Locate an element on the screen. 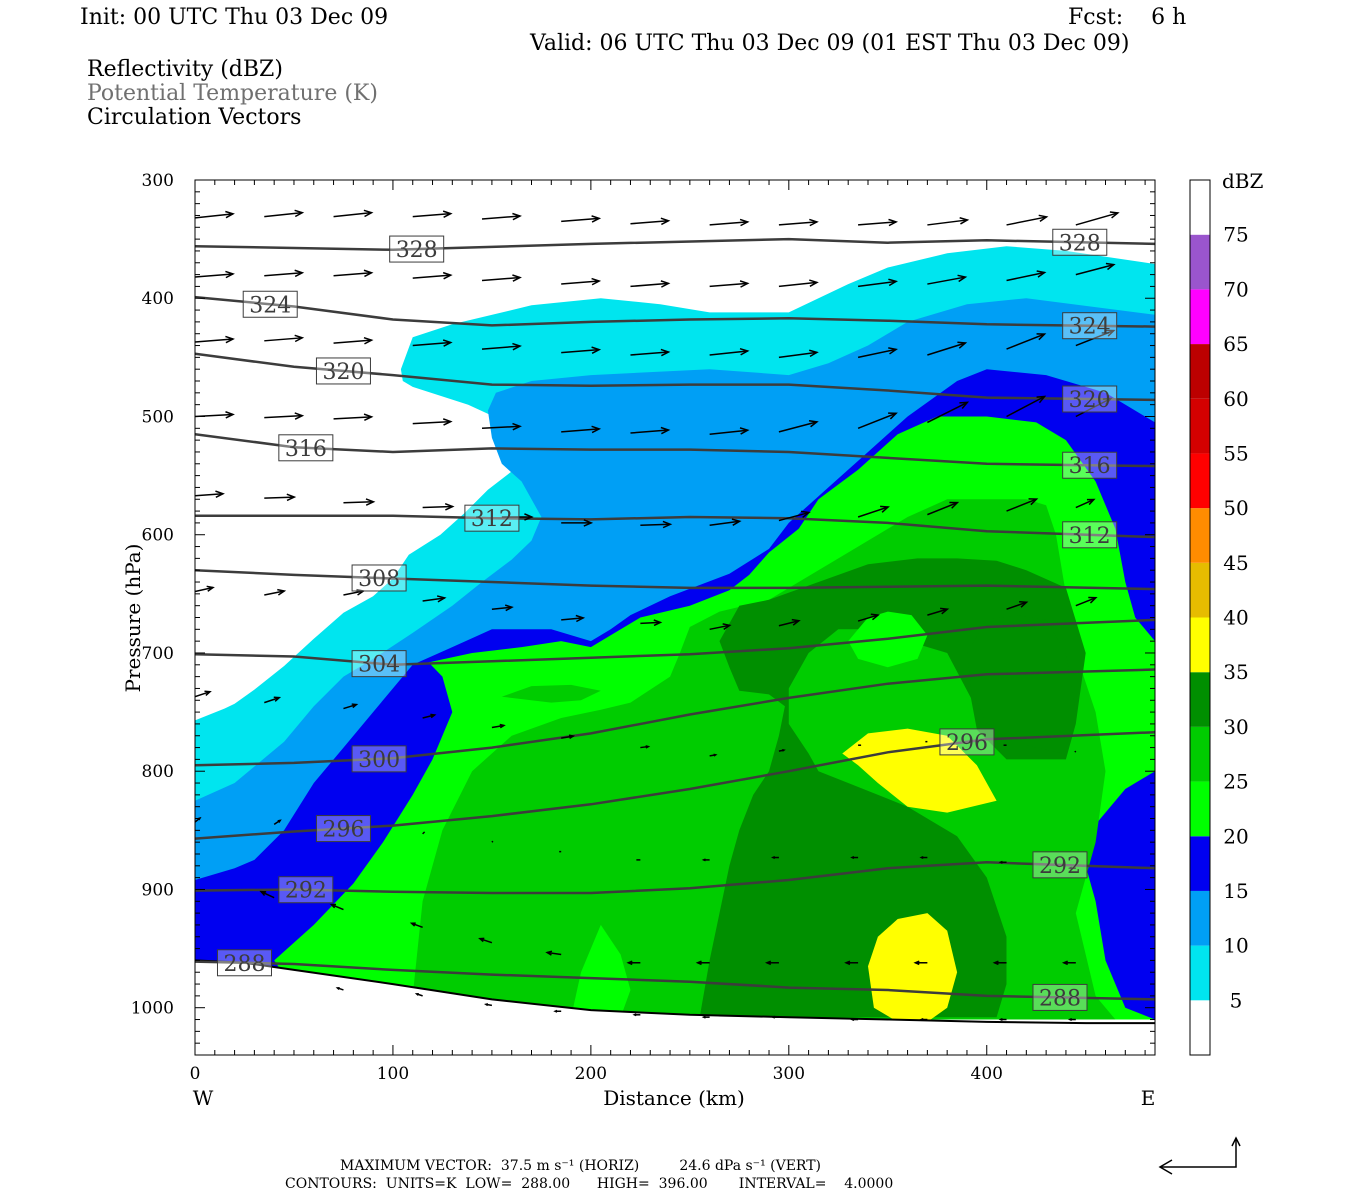 The width and height of the screenshot is (1350, 1200). theta-label: 292 is located at coordinates (306, 891).